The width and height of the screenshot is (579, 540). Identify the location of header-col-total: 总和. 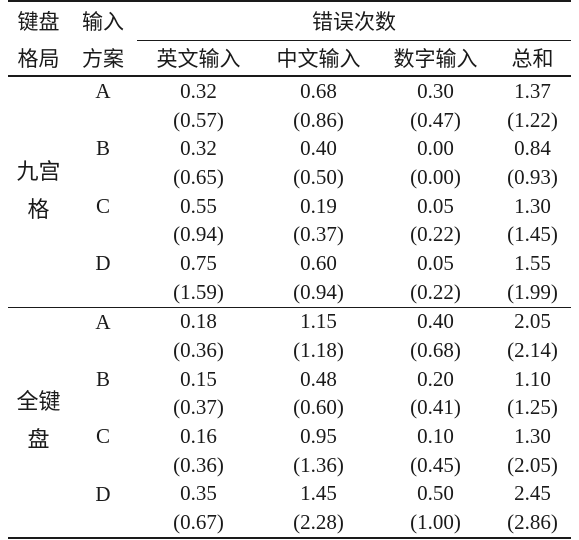
(532, 58).